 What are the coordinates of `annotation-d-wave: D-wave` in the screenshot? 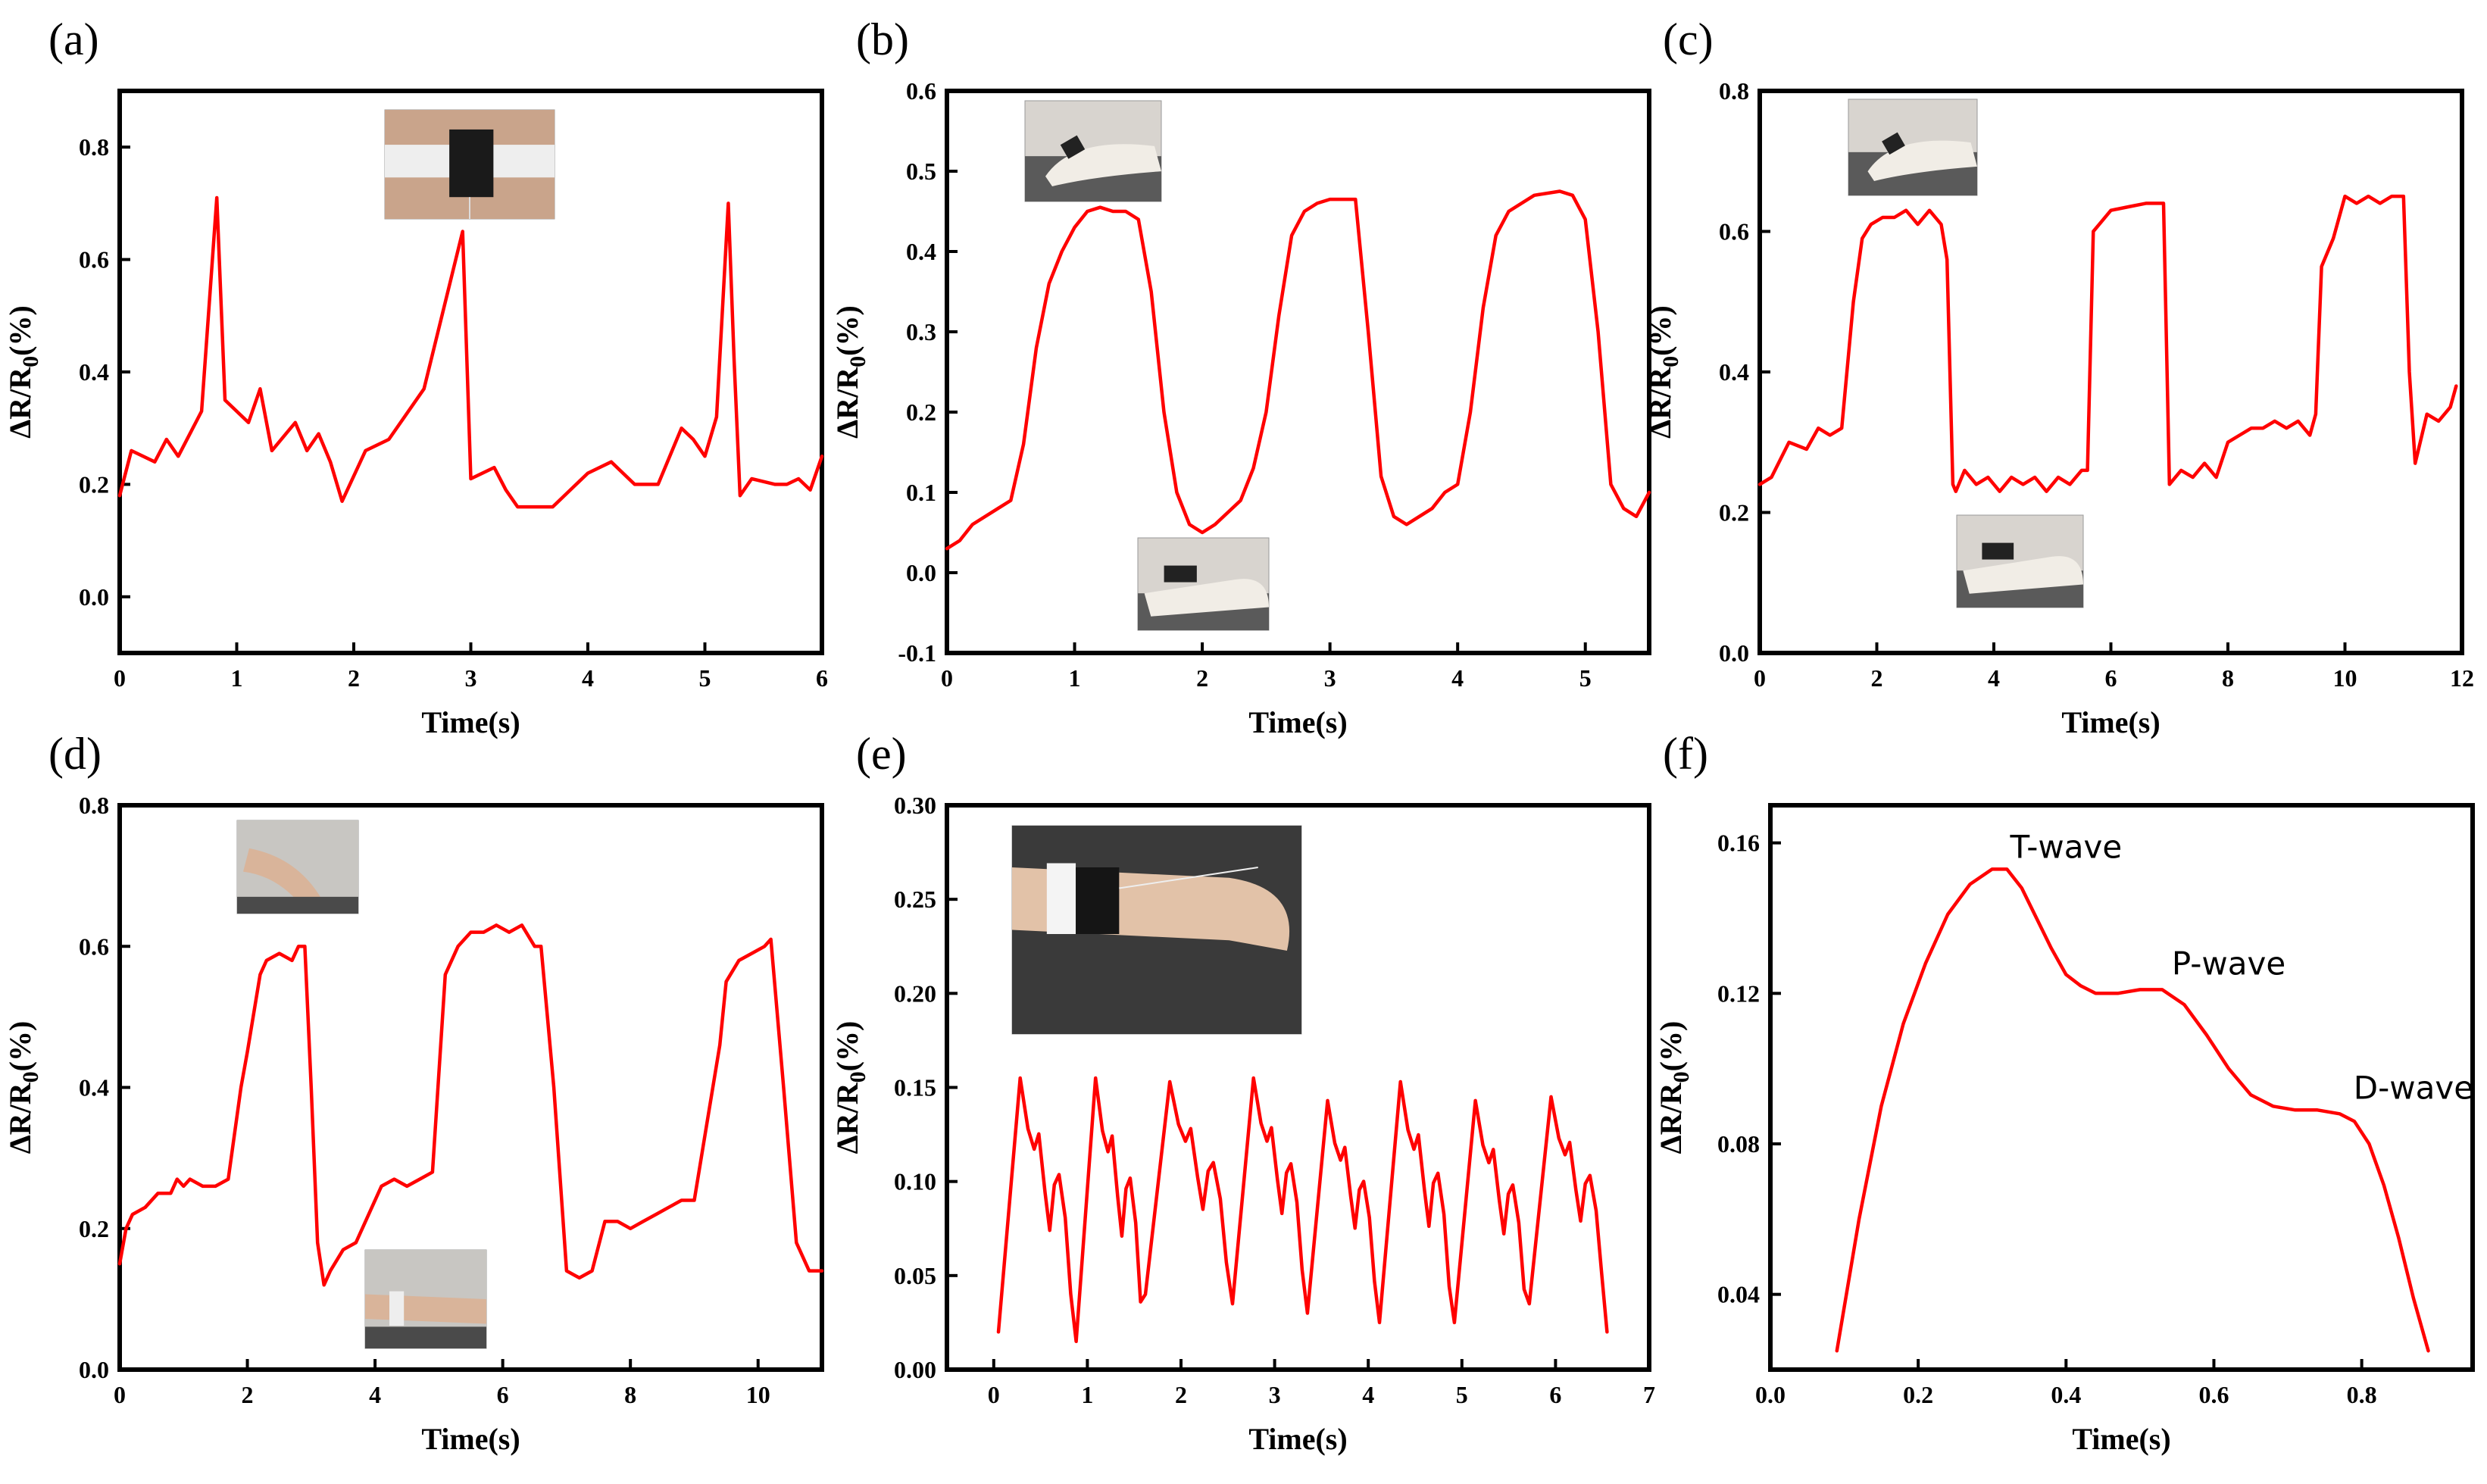 It's located at (2413, 1087).